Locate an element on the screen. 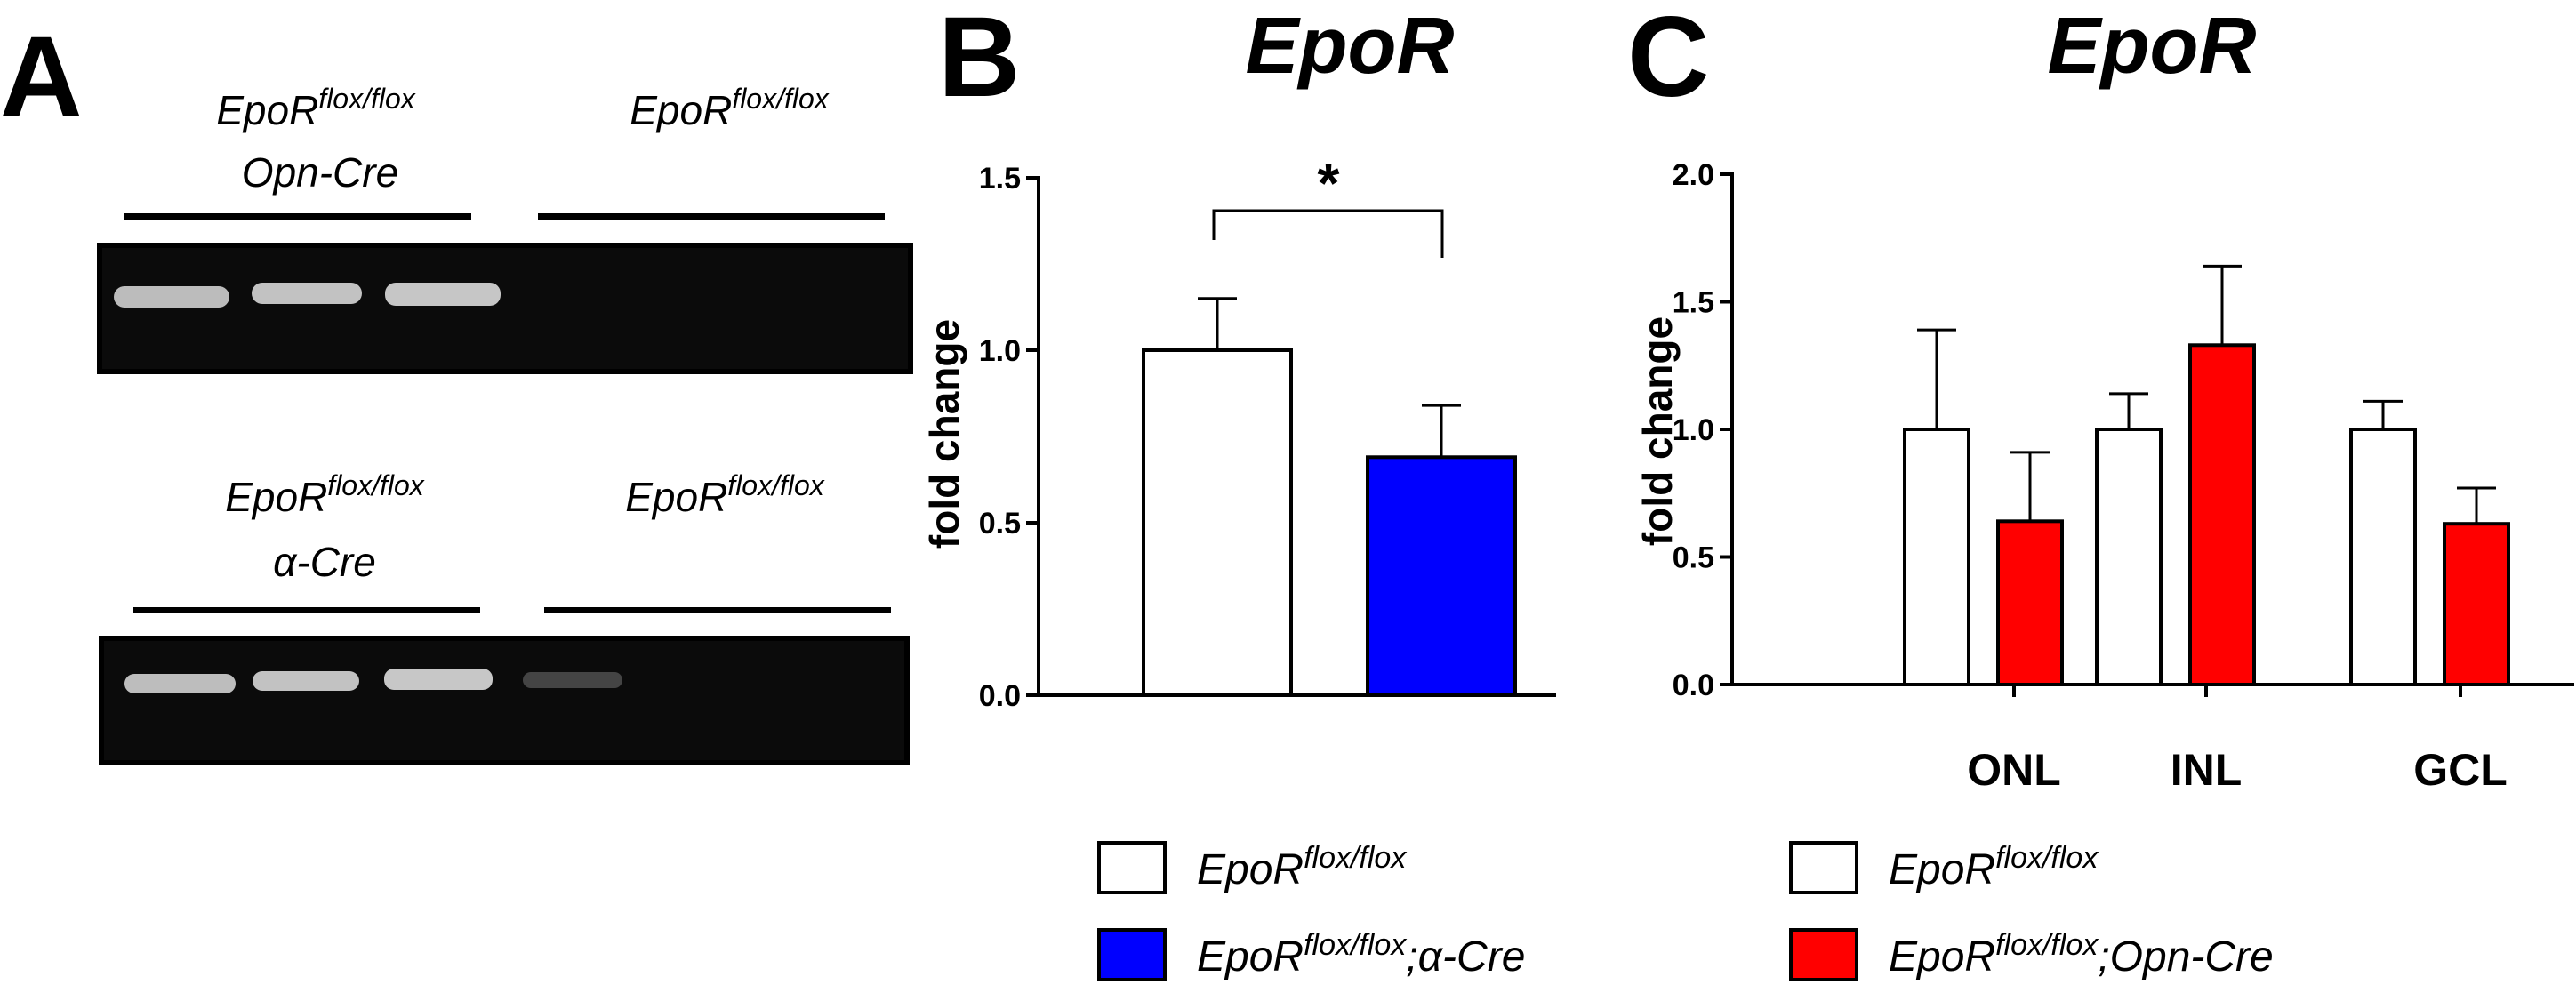 The width and height of the screenshot is (2576, 985). x-tick-label: GCL is located at coordinates (2460, 770).